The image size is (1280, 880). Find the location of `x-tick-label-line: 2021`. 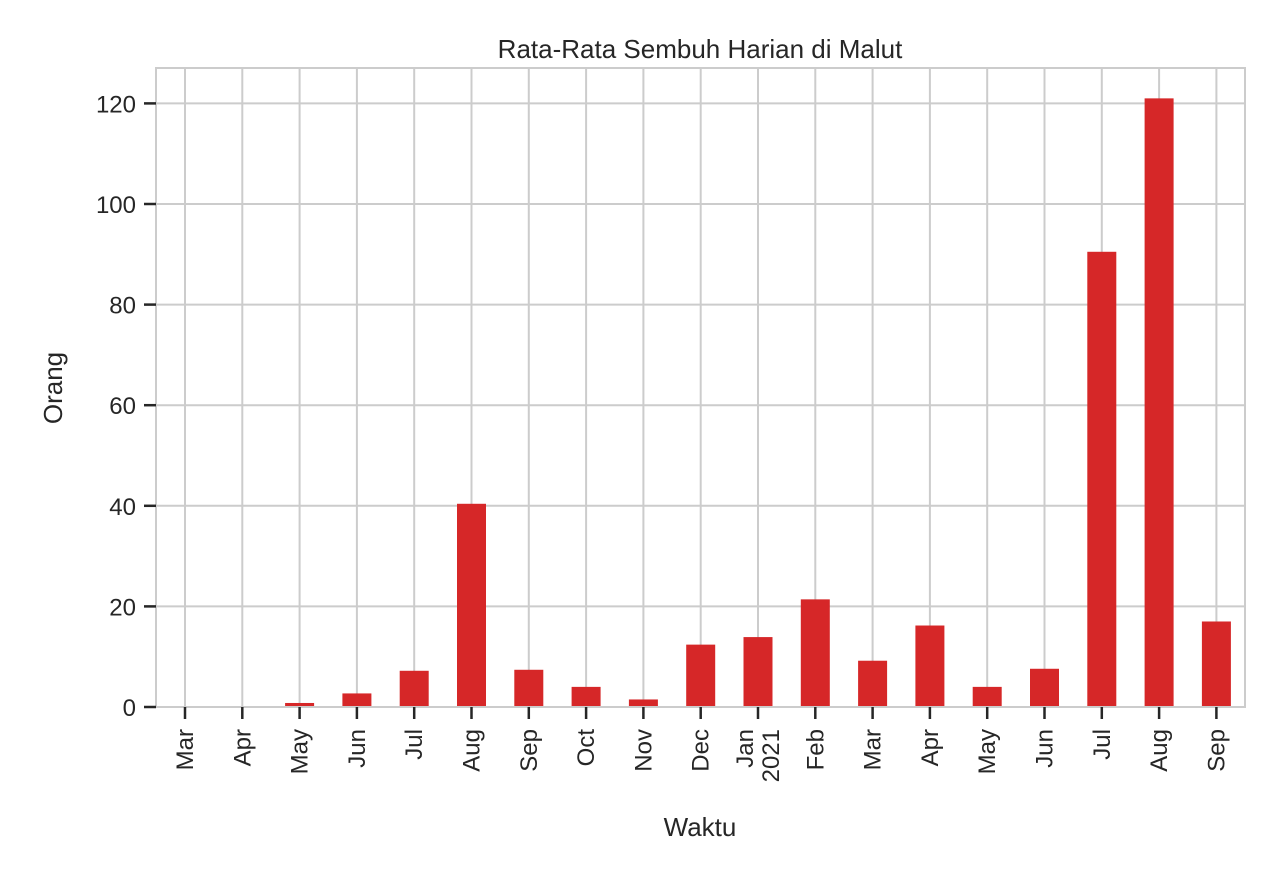

x-tick-label-line: 2021 is located at coordinates (771, 755).